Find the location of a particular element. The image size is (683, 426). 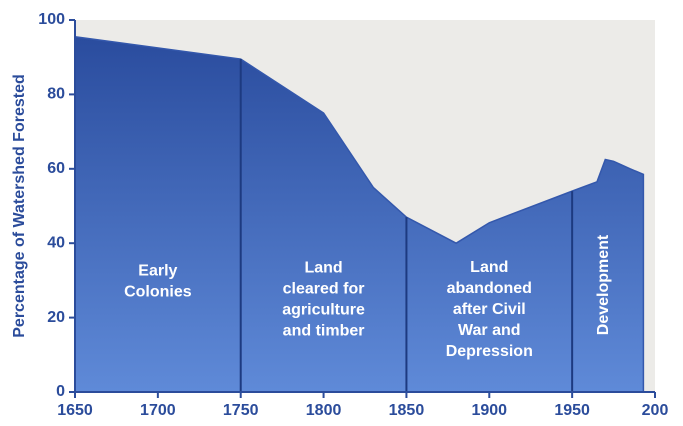

annotation: abandoned is located at coordinates (489, 288).